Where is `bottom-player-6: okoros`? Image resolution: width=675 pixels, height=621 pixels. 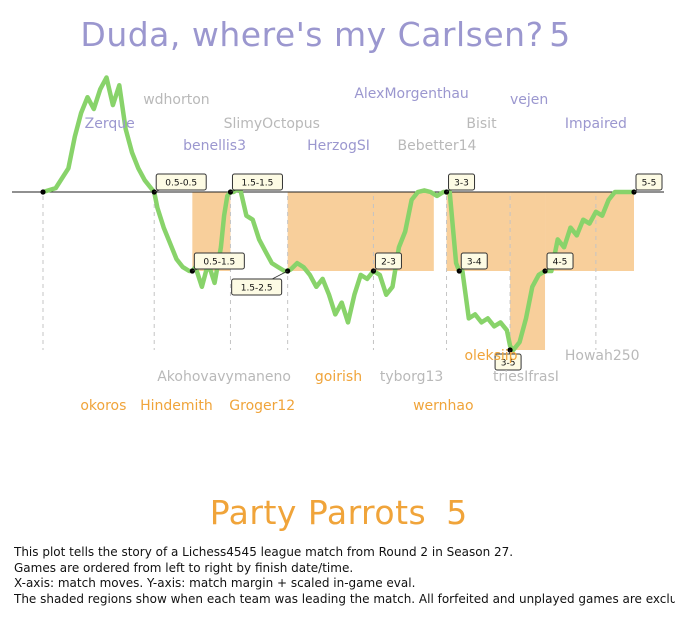
bottom-player-6: okoros is located at coordinates (103, 406).